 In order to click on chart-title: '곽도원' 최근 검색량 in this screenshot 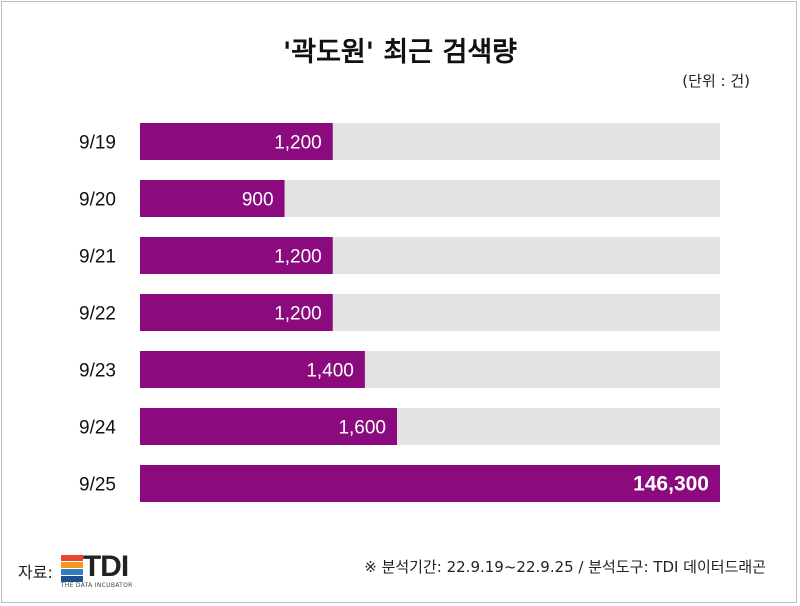, I will do `click(400, 52)`.